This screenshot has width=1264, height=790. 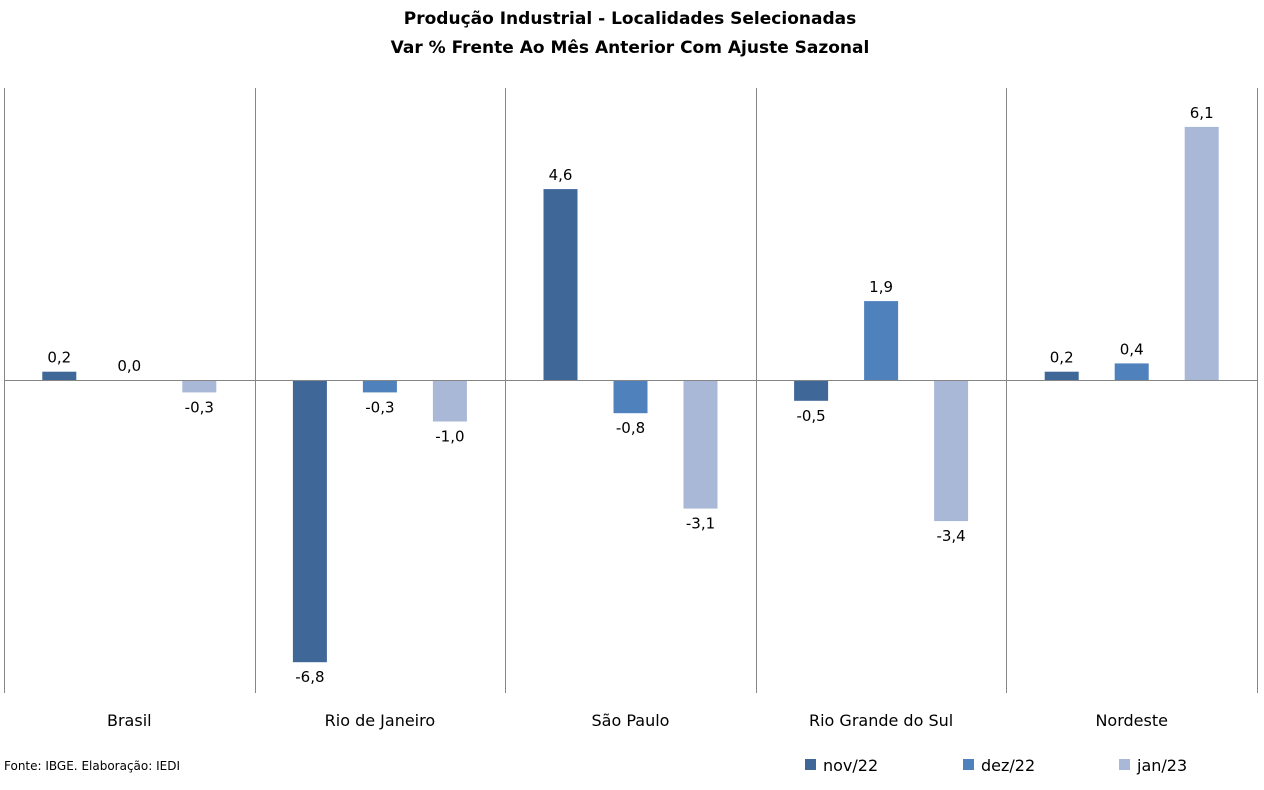 I want to click on source-note: Fonte: IBGE. Elaboração: IEDI, so click(x=92, y=766).